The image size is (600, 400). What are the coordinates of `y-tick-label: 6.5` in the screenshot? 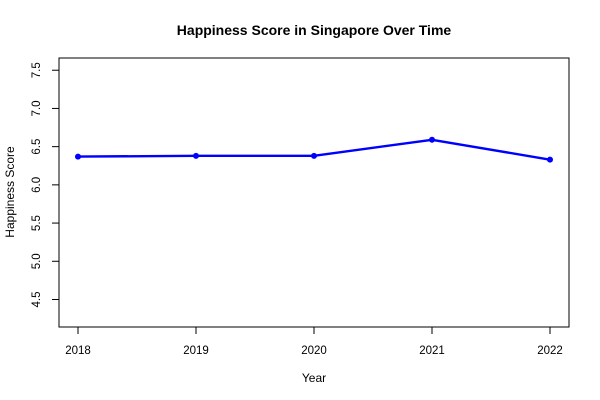 It's located at (37, 147).